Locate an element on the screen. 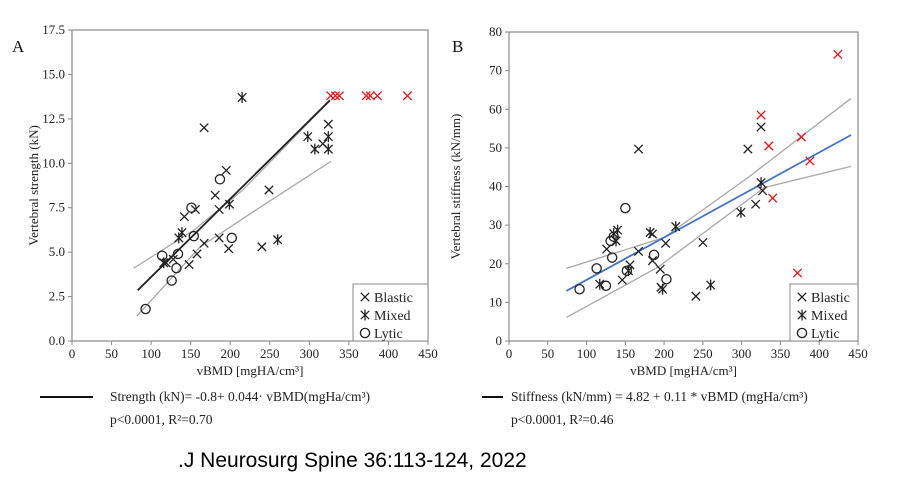  y-axis-label: Vertebral stiffness (kN/mm) is located at coordinates (455, 187).